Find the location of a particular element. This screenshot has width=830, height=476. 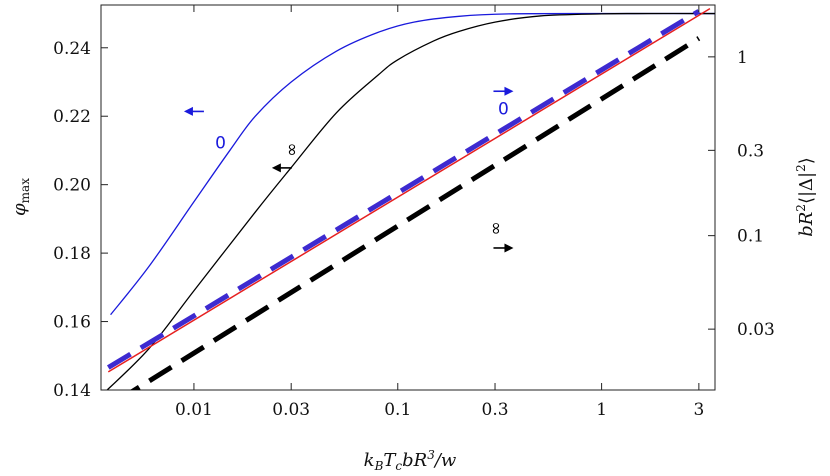

y-left-tick-label: 0.18 is located at coordinates (72, 254).